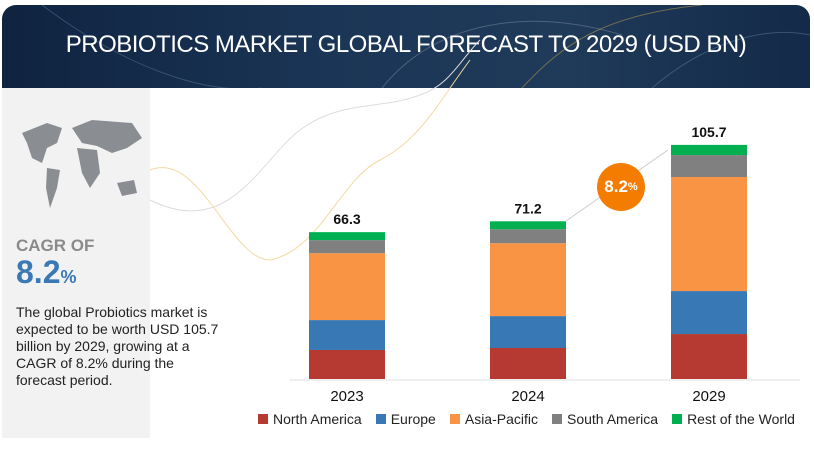  Describe the element at coordinates (527, 208) in the screenshot. I see `total-label: 71.2` at that location.